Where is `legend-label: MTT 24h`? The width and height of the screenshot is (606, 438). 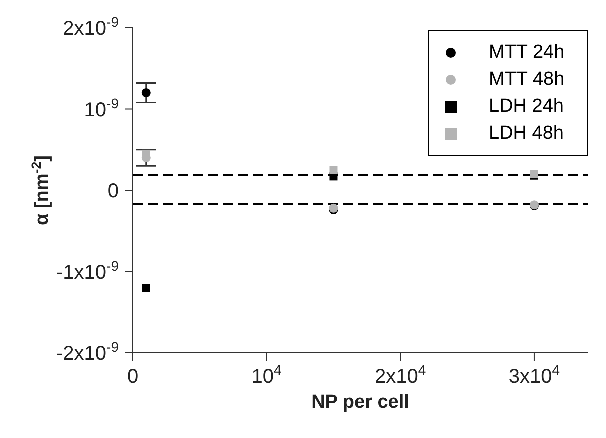 legend-label: MTT 24h is located at coordinates (527, 53).